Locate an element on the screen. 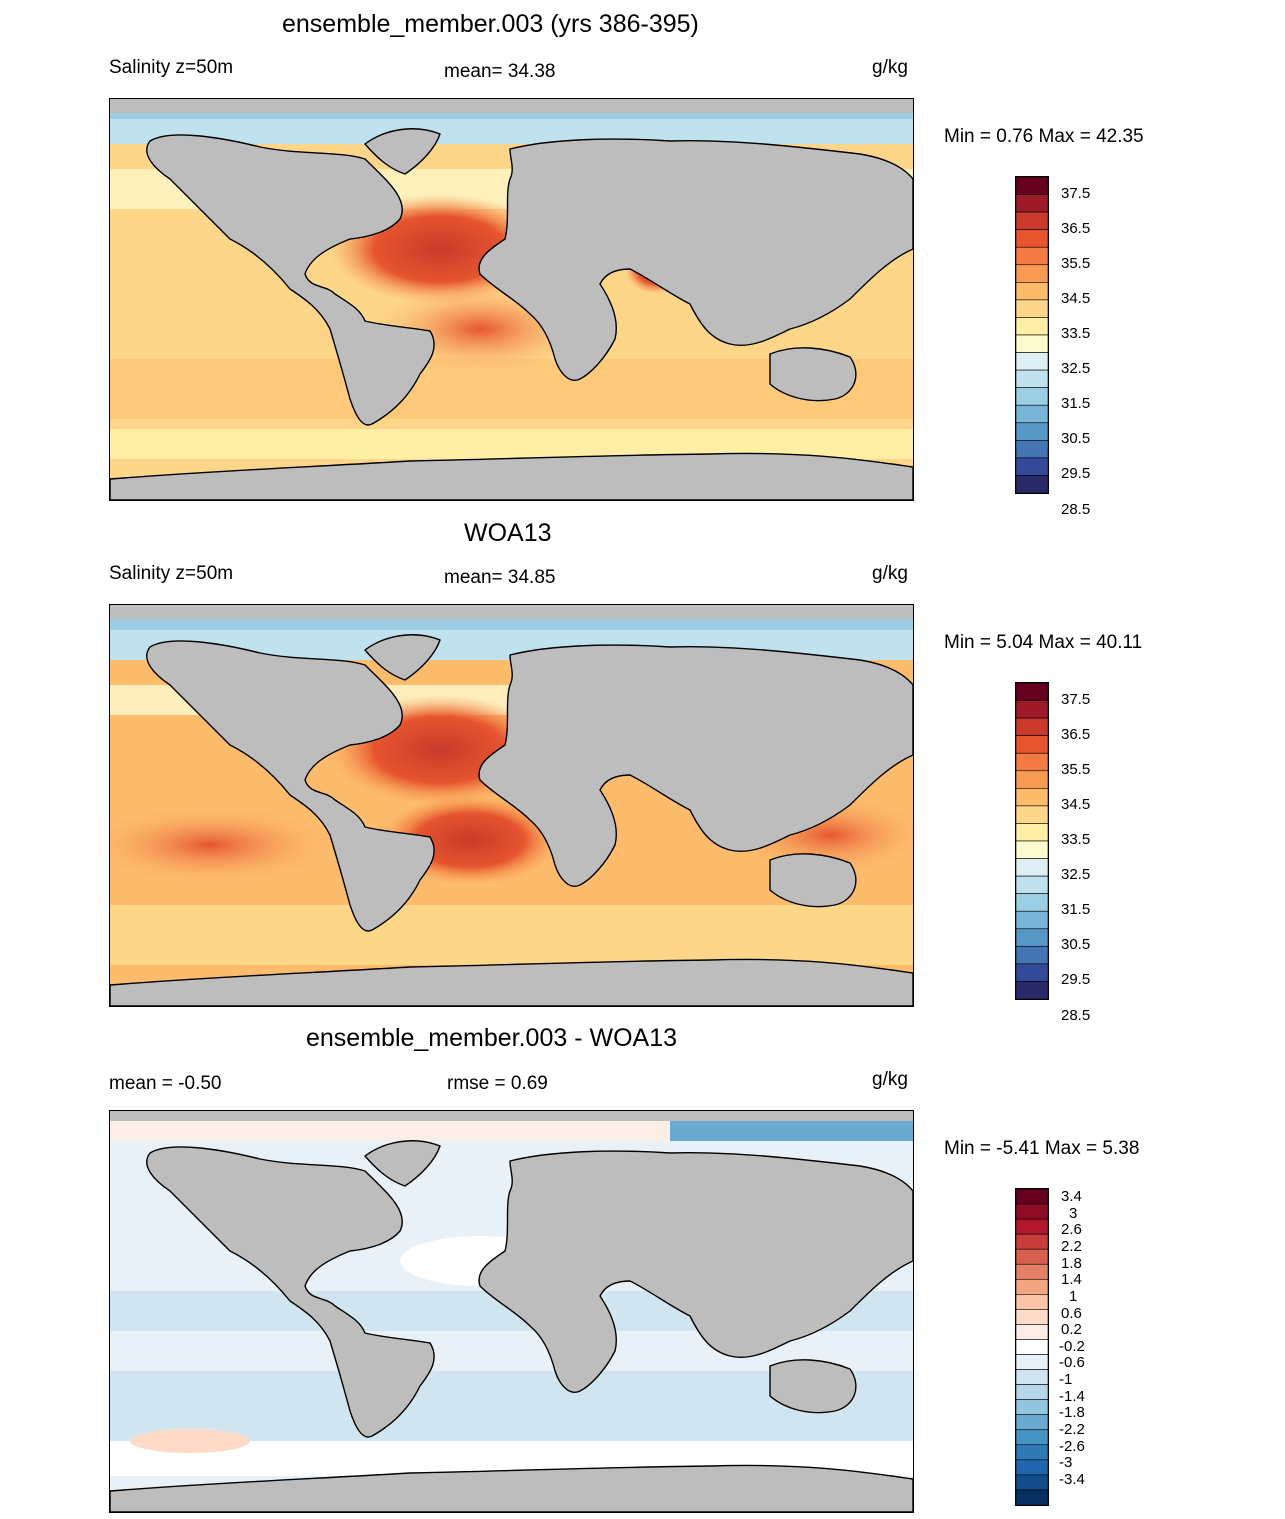 The height and width of the screenshot is (1519, 1285). panel-2-mean-label: mean= 34.85 is located at coordinates (500, 577).